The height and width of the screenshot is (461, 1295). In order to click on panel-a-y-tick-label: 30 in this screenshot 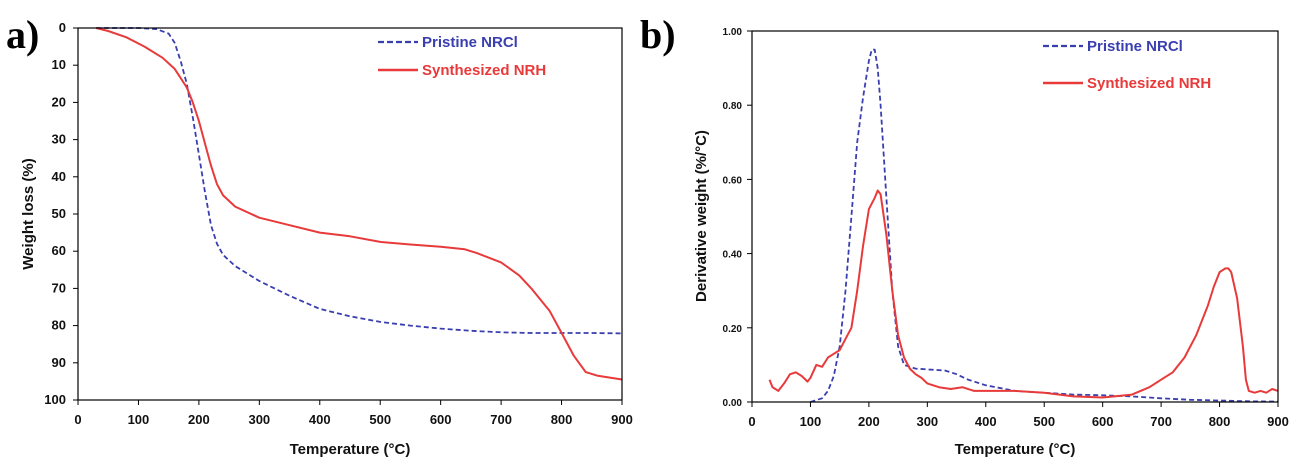, I will do `click(59, 139)`.